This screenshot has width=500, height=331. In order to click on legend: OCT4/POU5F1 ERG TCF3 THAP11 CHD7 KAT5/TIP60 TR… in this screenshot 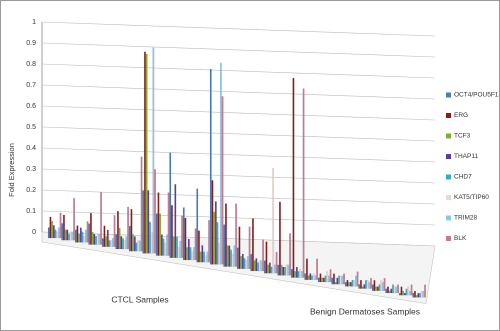, I will do `click(472, 167)`.